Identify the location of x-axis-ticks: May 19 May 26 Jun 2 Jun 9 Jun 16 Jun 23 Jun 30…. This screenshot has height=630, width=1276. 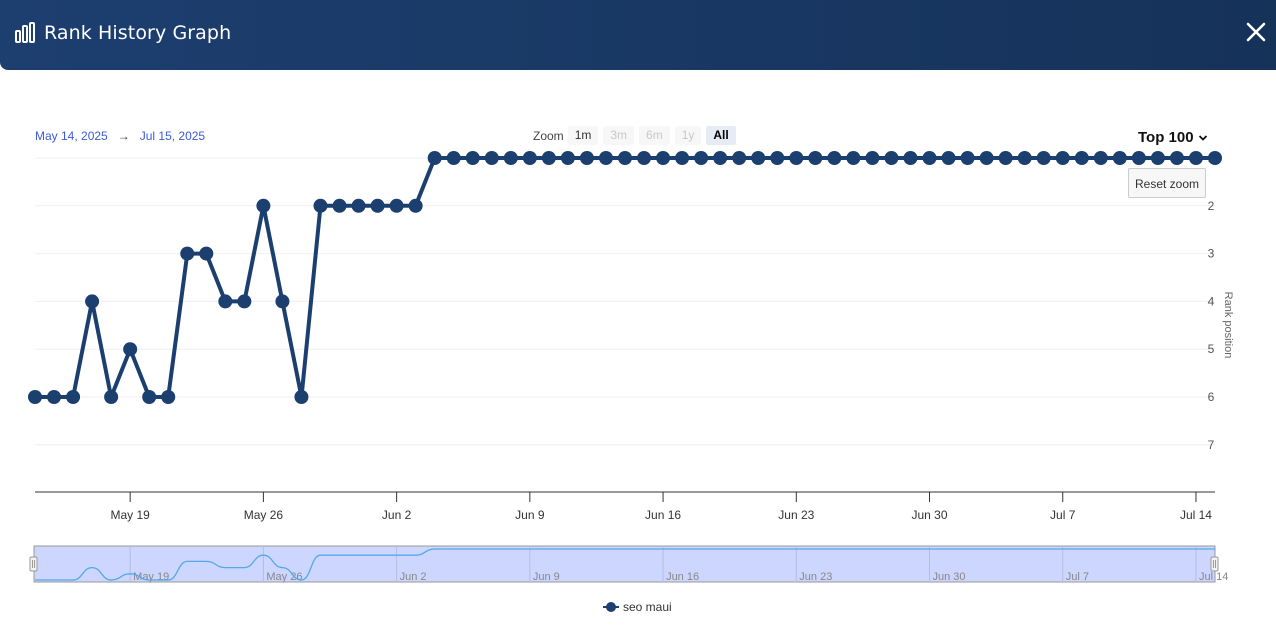
(661, 507).